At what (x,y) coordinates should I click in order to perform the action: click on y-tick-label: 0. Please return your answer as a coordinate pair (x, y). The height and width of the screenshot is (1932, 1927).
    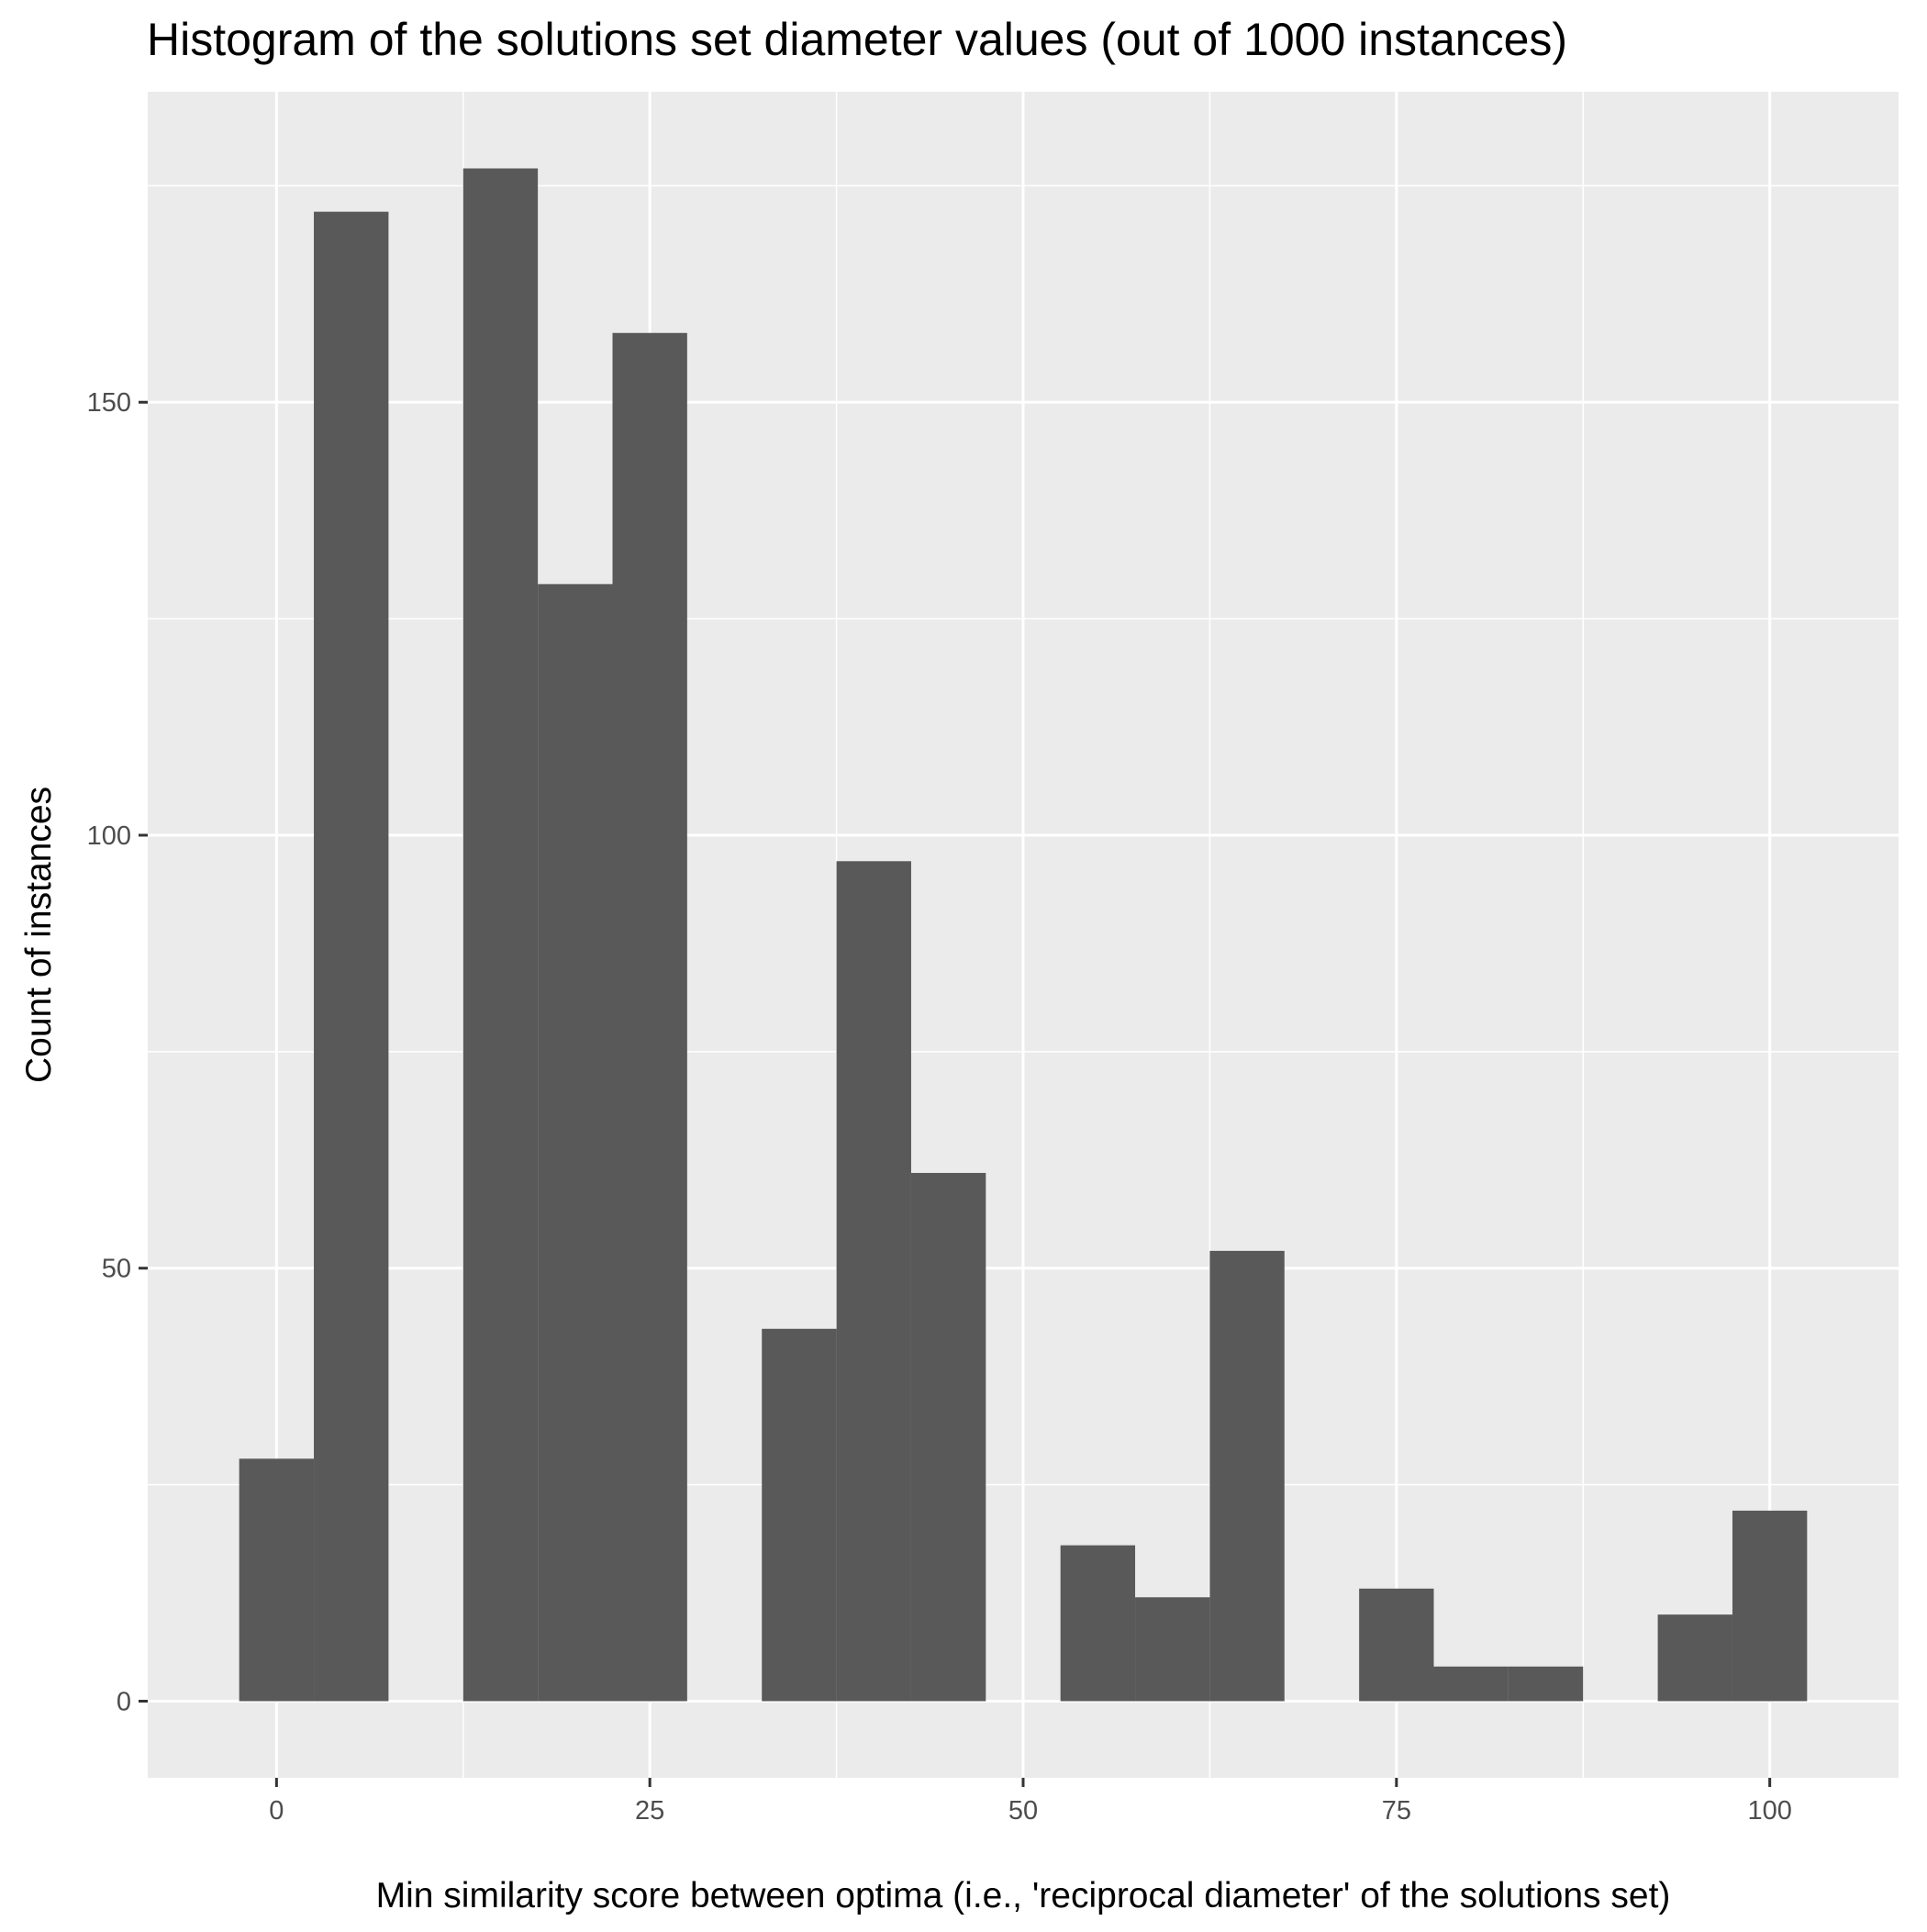
    Looking at the image, I should click on (124, 1703).